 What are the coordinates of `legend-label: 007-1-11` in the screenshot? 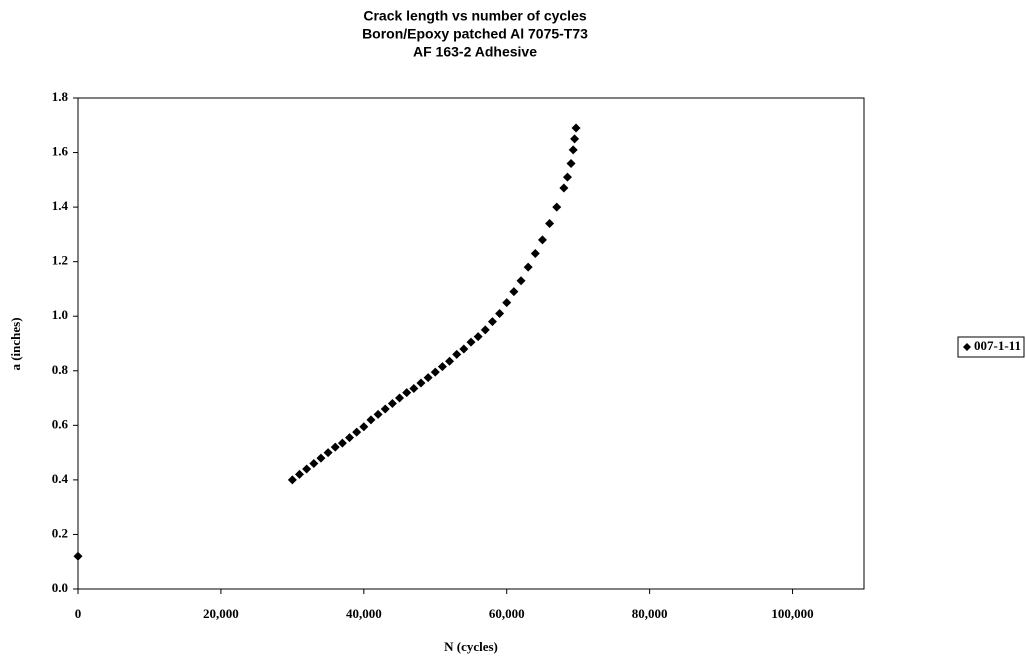 It's located at (997, 345).